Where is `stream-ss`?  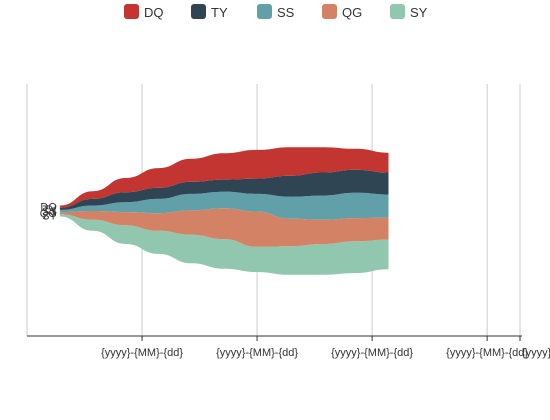
stream-ss is located at coordinates (224, 205).